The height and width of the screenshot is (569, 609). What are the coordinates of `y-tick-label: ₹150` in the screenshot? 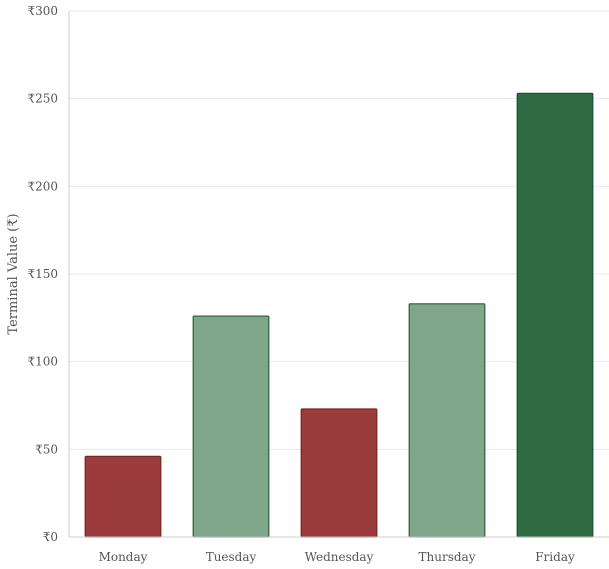 It's located at (42, 274).